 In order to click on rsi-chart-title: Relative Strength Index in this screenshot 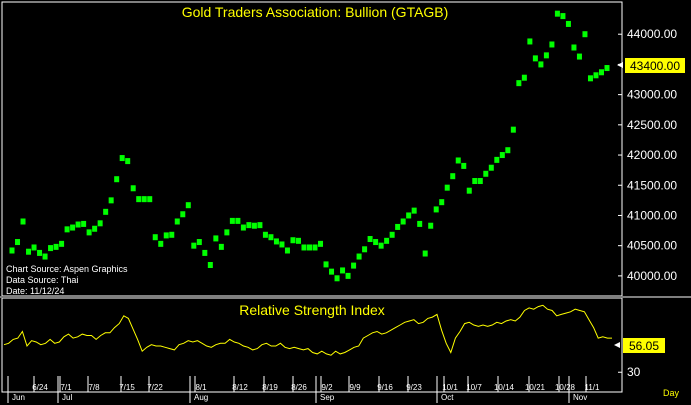, I will do `click(312, 310)`.